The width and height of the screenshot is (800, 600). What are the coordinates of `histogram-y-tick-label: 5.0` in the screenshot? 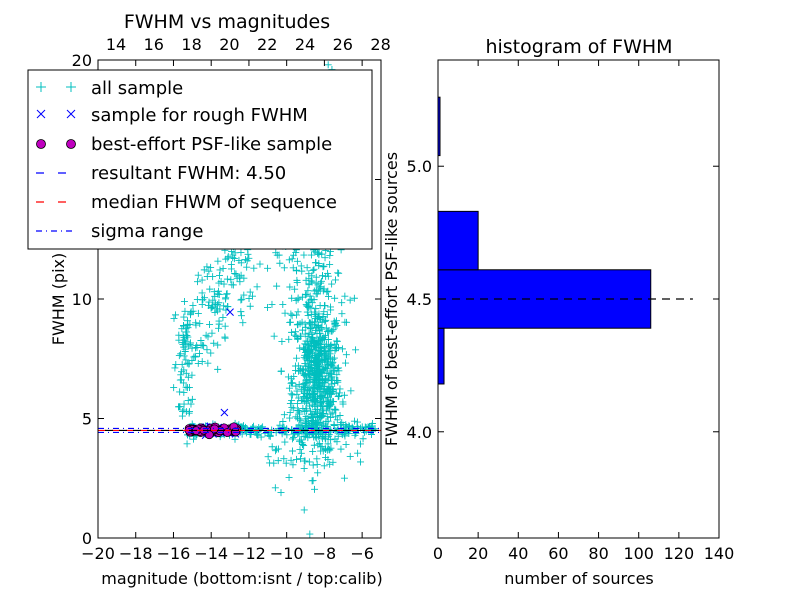 It's located at (419, 166).